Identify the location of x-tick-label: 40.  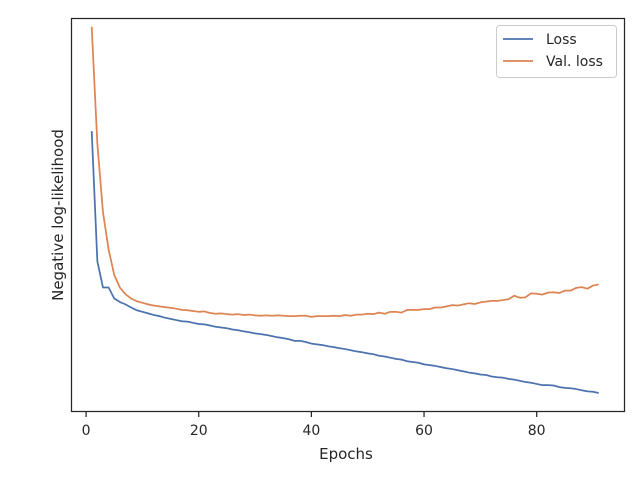
(311, 431).